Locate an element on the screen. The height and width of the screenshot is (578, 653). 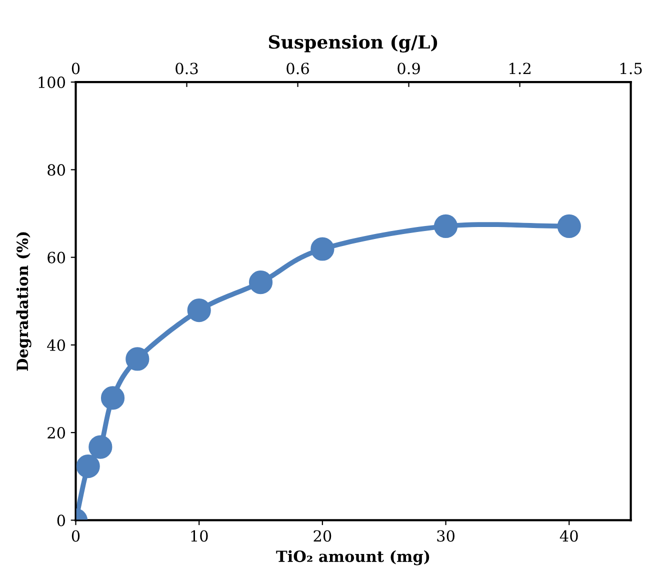
x-axis-title: TiO₂ amount (mg) is located at coordinates (353, 558).